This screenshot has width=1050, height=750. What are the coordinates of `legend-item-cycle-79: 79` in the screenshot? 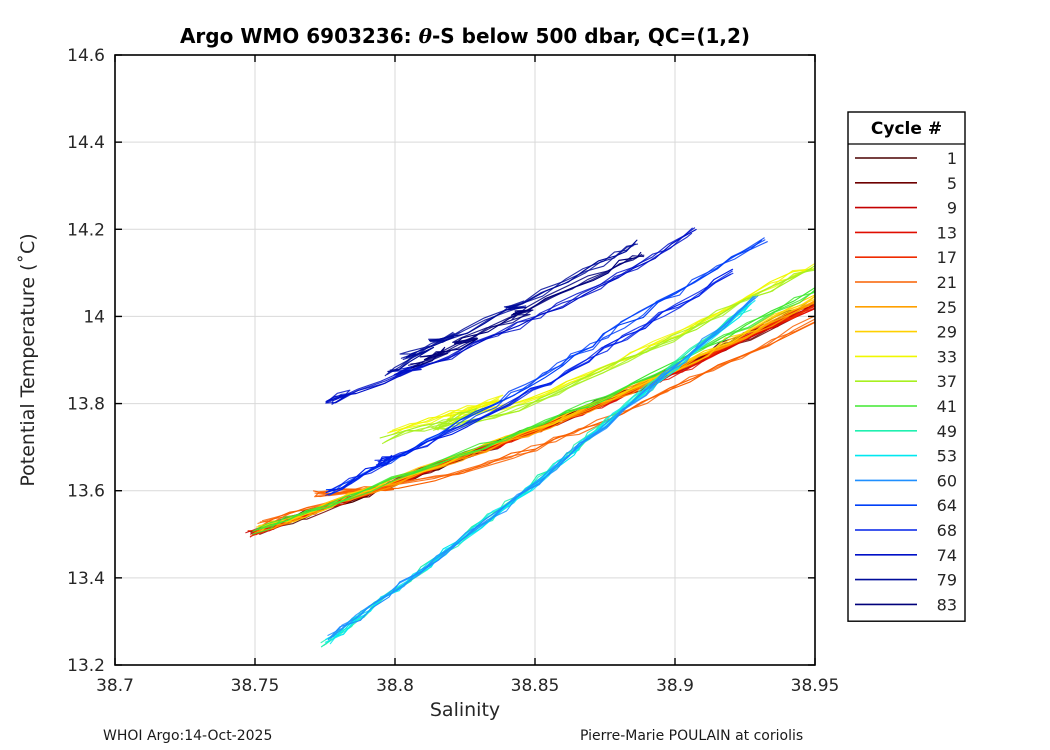 It's located at (906, 581).